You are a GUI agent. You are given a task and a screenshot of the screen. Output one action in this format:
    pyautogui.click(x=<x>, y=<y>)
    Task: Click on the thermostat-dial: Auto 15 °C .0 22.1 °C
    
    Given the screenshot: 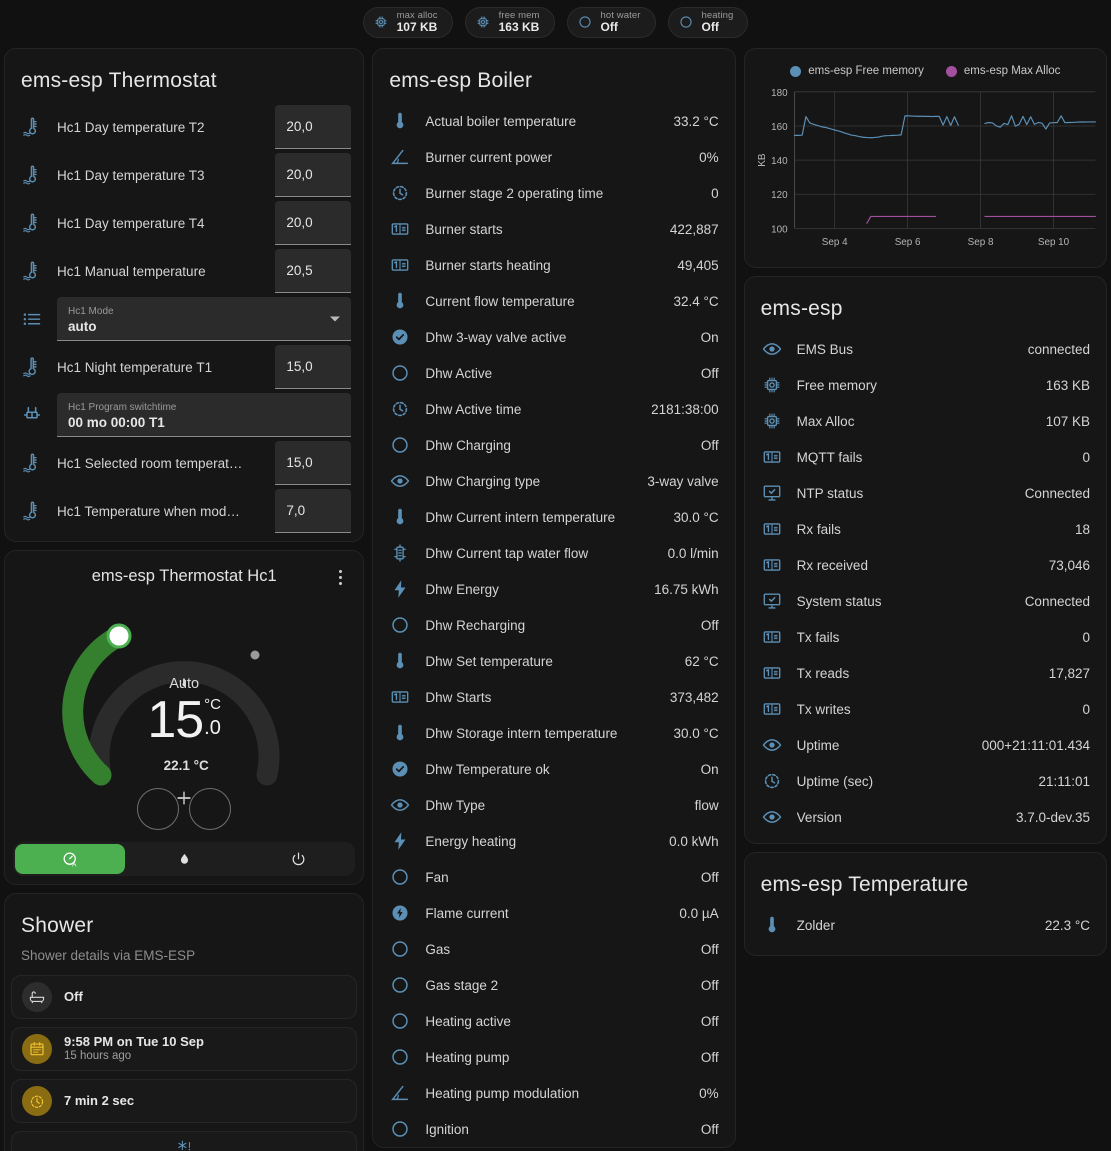 What is the action you would take?
    pyautogui.click(x=184, y=715)
    